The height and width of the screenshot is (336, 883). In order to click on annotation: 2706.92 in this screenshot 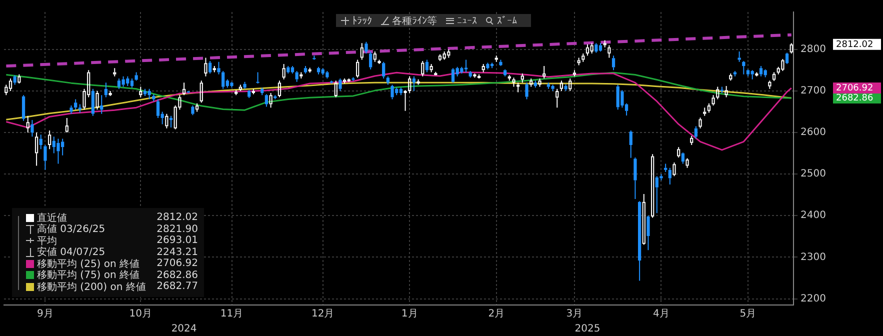, I will do `click(177, 264)`.